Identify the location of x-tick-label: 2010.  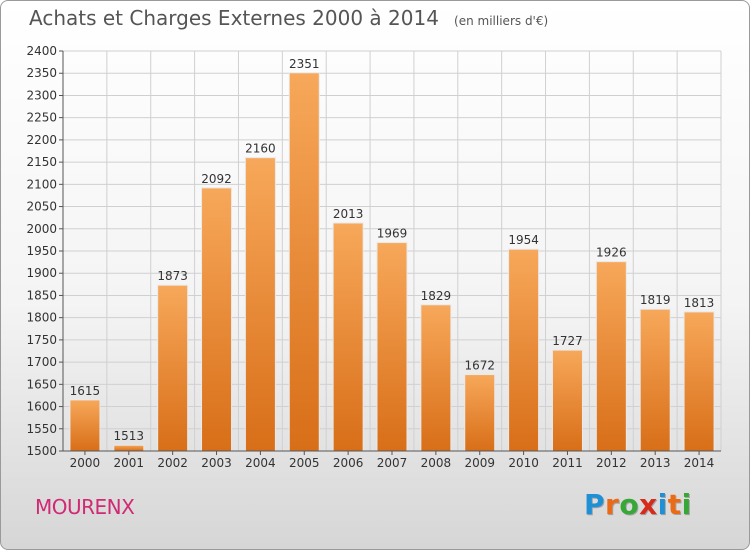
(523, 463).